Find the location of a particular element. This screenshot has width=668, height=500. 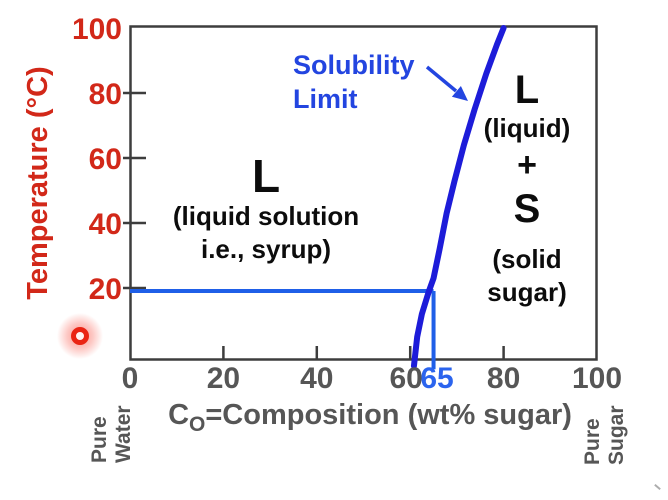

pure-sugar-label: Pure Sugar is located at coordinates (605, 425).